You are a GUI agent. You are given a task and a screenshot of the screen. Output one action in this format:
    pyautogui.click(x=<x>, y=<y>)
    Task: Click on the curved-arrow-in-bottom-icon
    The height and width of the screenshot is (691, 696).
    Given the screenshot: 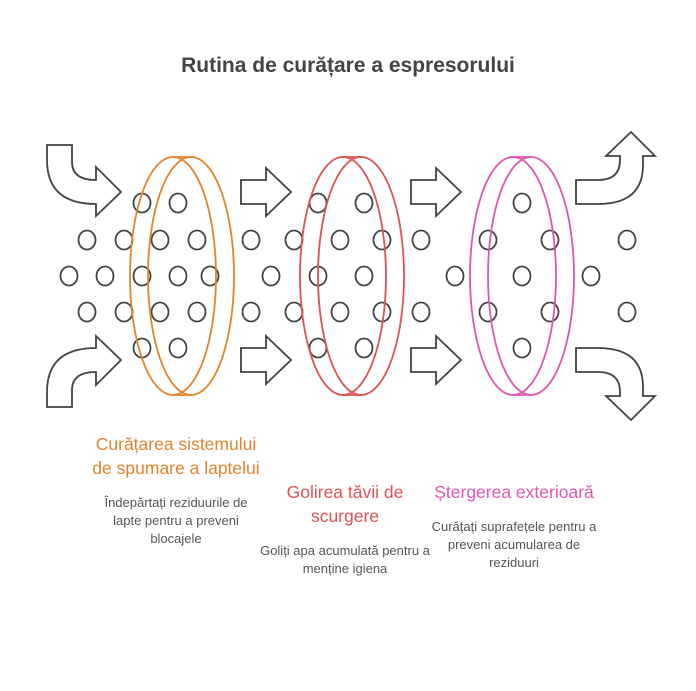 What is the action you would take?
    pyautogui.click(x=84, y=370)
    